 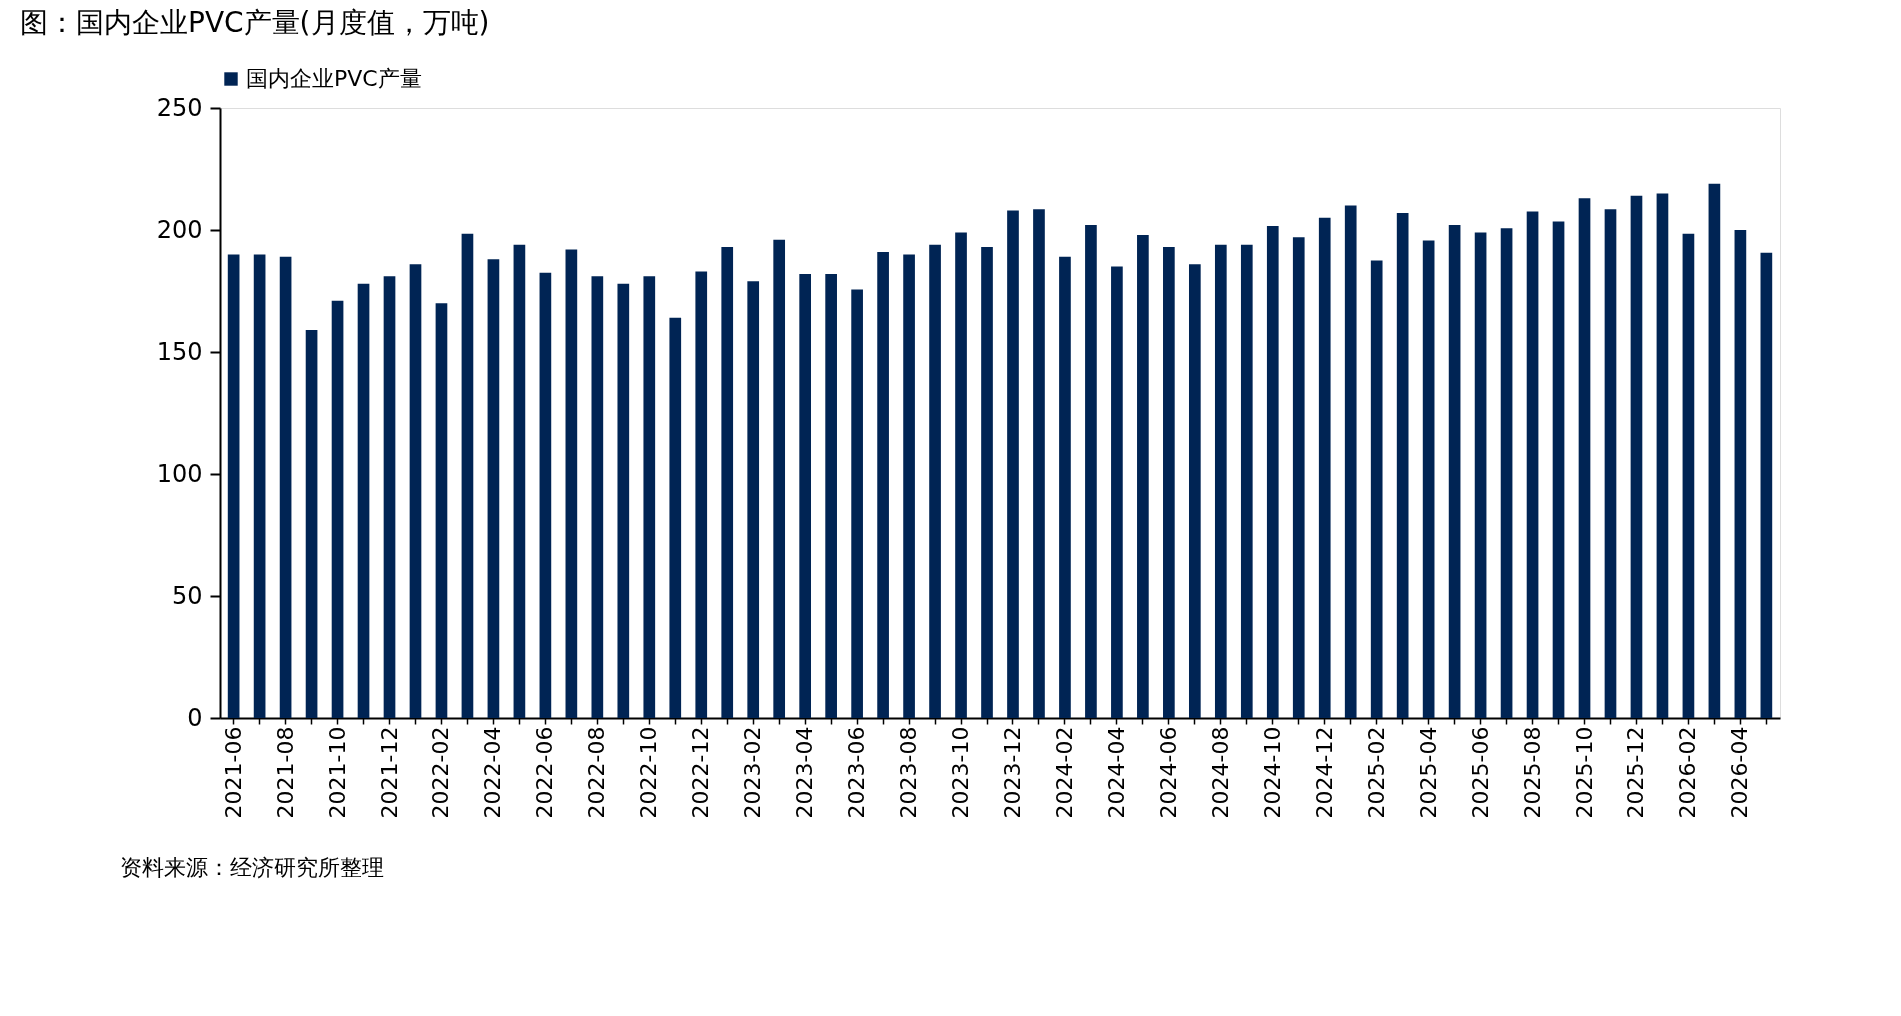 What do you see at coordinates (1168, 772) in the screenshot?
I see `x-tick-label: 2024-06` at bounding box center [1168, 772].